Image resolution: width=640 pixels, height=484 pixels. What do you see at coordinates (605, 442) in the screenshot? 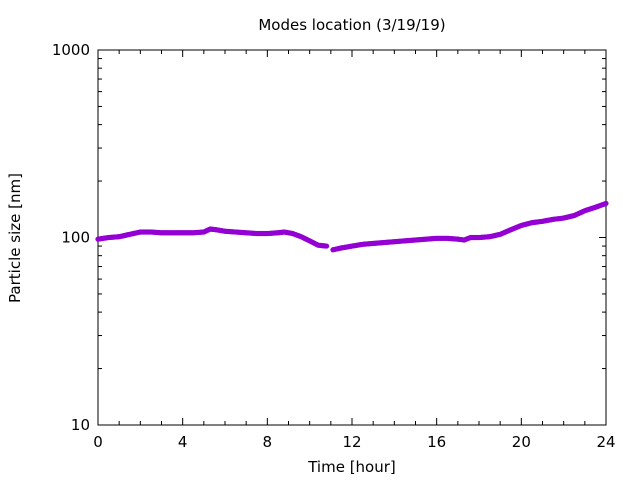
I see `x-tick-label: 24` at bounding box center [605, 442].